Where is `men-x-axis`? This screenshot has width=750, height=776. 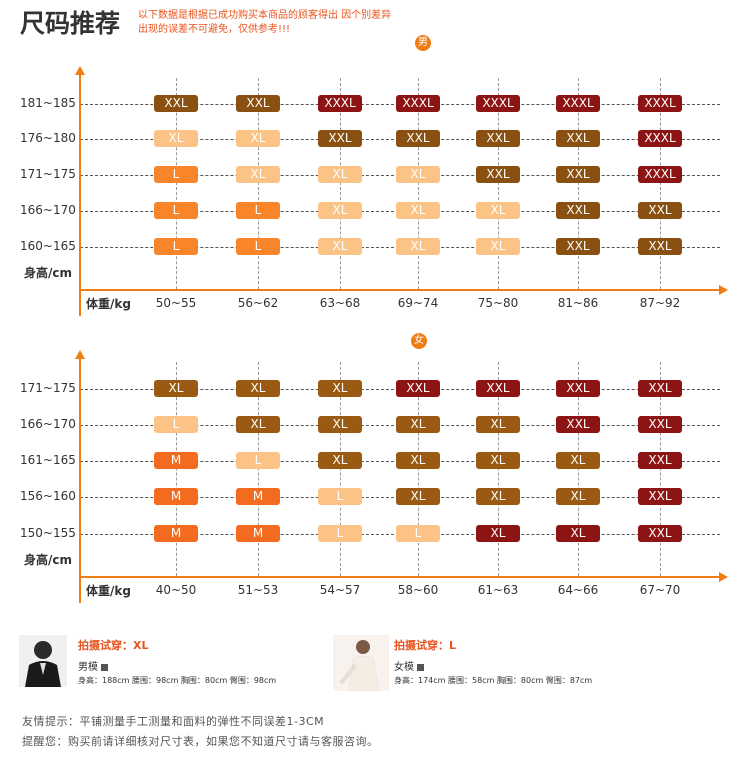 men-x-axis is located at coordinates (399, 290).